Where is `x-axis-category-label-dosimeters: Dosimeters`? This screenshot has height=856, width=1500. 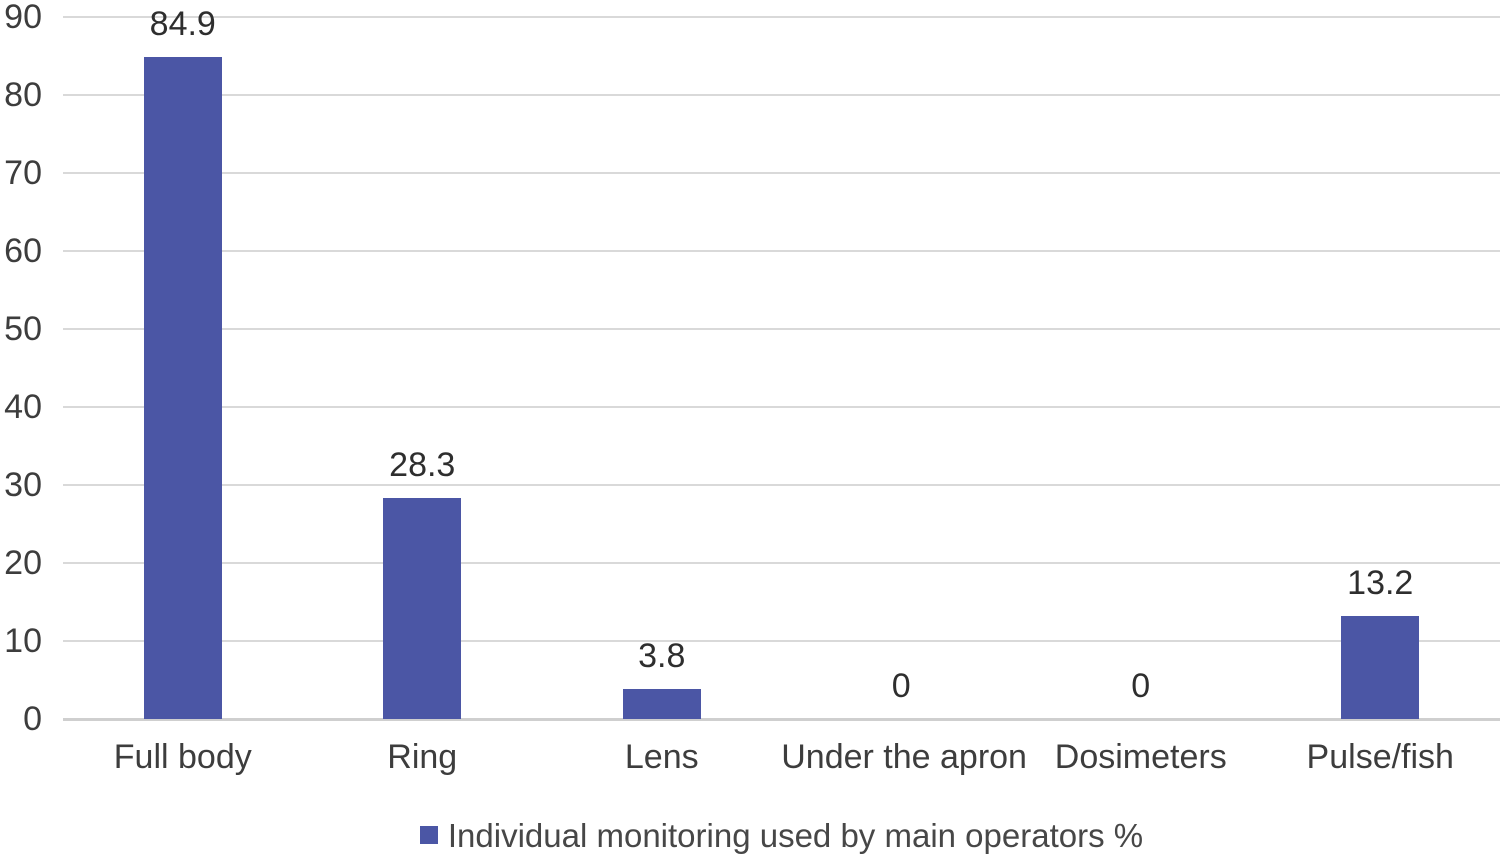 x-axis-category-label-dosimeters: Dosimeters is located at coordinates (1140, 757).